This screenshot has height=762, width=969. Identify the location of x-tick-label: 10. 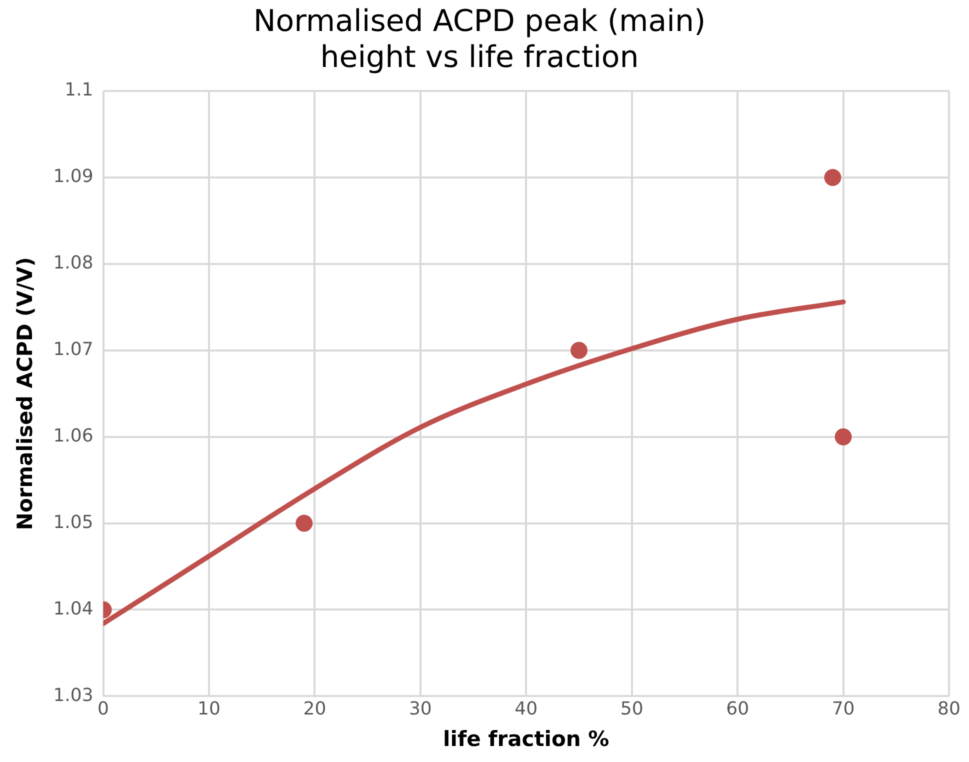
(209, 709).